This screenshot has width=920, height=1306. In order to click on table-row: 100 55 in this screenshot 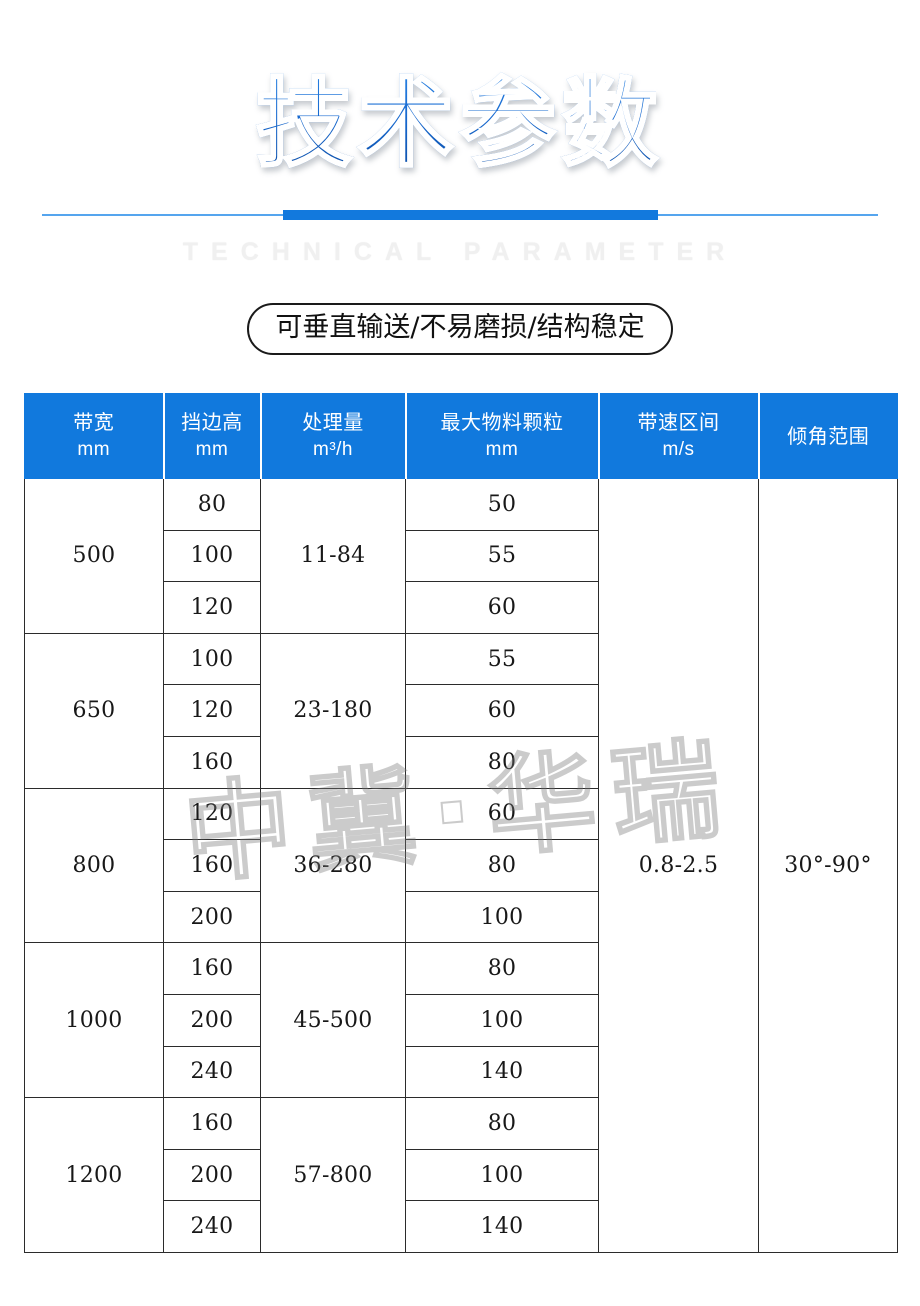, I will do `click(461, 556)`.